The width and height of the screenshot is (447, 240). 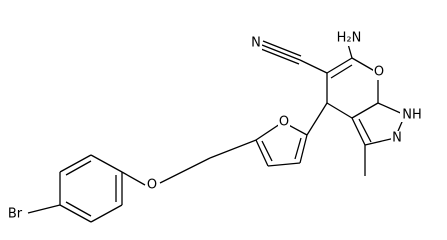 I want to click on atom-label: NH, so click(x=412, y=115).